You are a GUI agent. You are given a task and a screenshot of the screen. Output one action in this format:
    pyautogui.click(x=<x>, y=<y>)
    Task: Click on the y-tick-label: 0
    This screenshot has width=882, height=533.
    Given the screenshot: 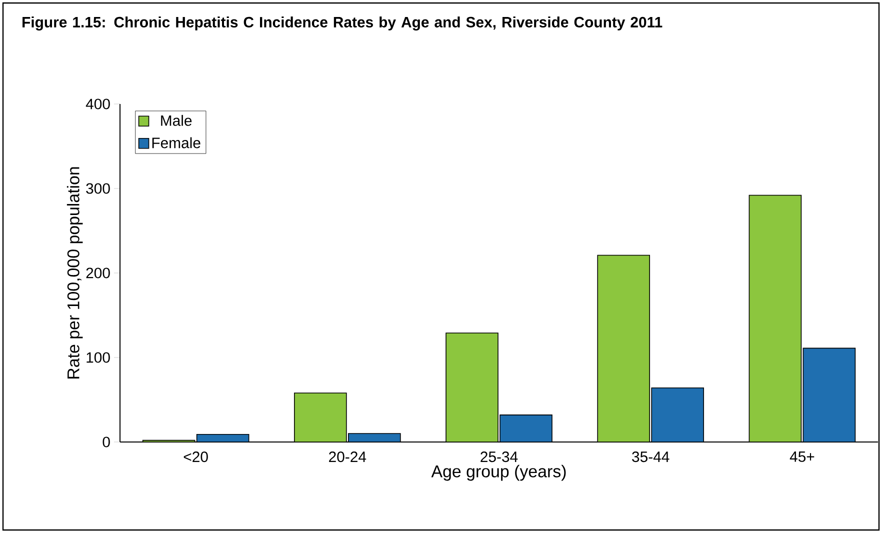 What is the action you would take?
    pyautogui.click(x=106, y=442)
    